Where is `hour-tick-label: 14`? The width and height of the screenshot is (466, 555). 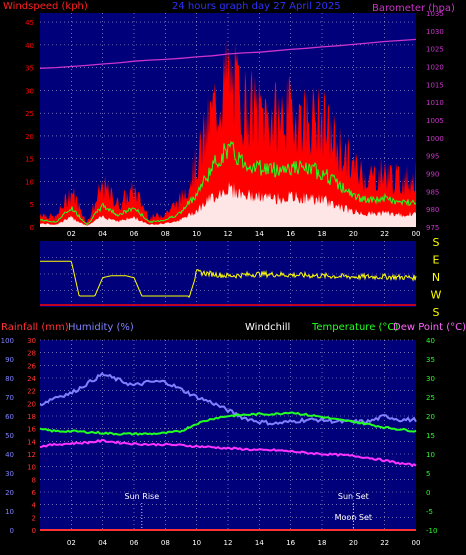
hour-tick-label: 14 is located at coordinates (259, 543).